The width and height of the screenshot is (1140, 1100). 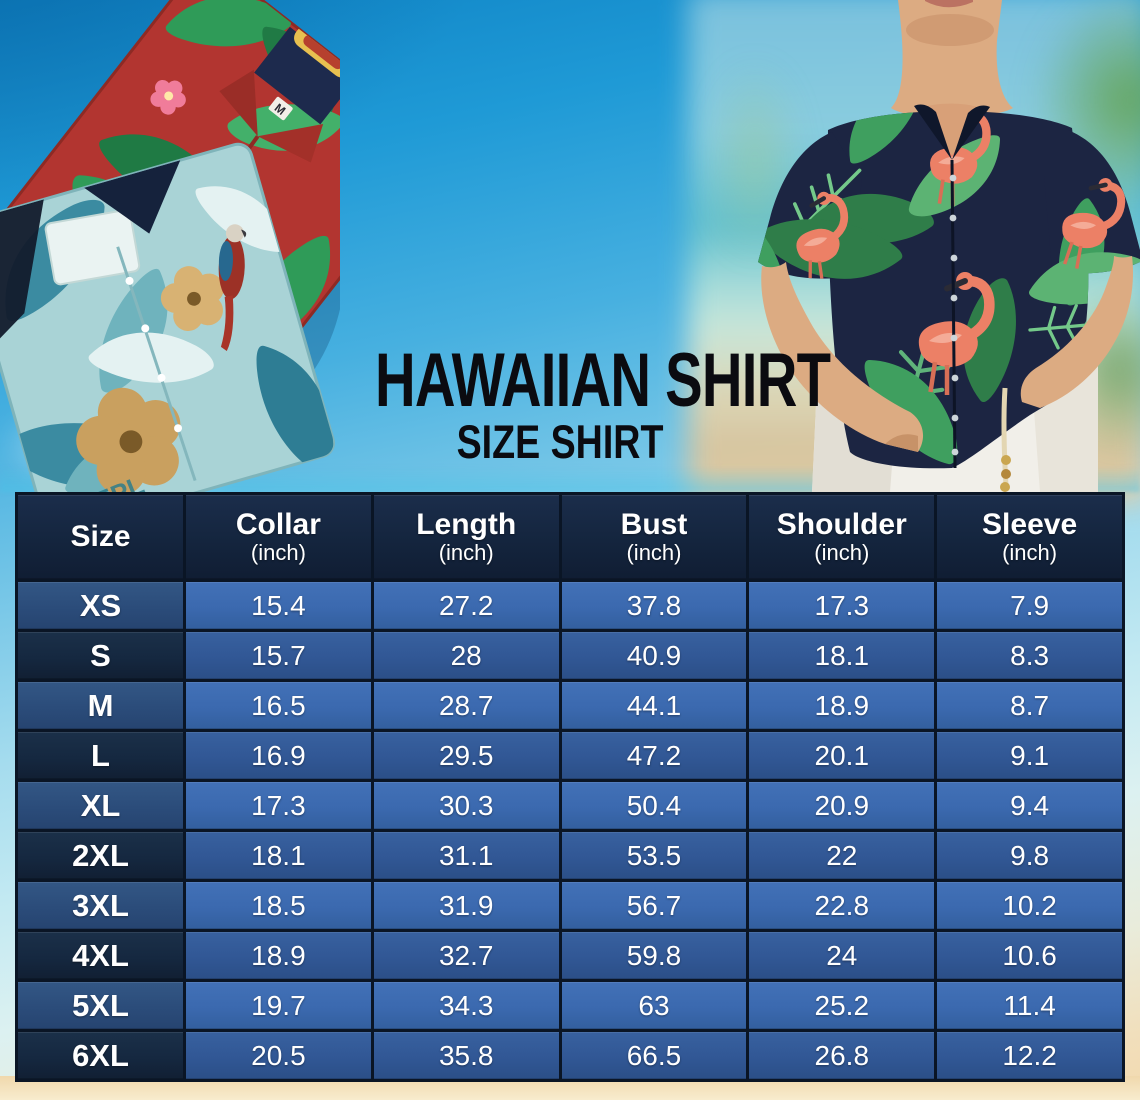 I want to click on value-cell: 27.2, so click(x=466, y=605).